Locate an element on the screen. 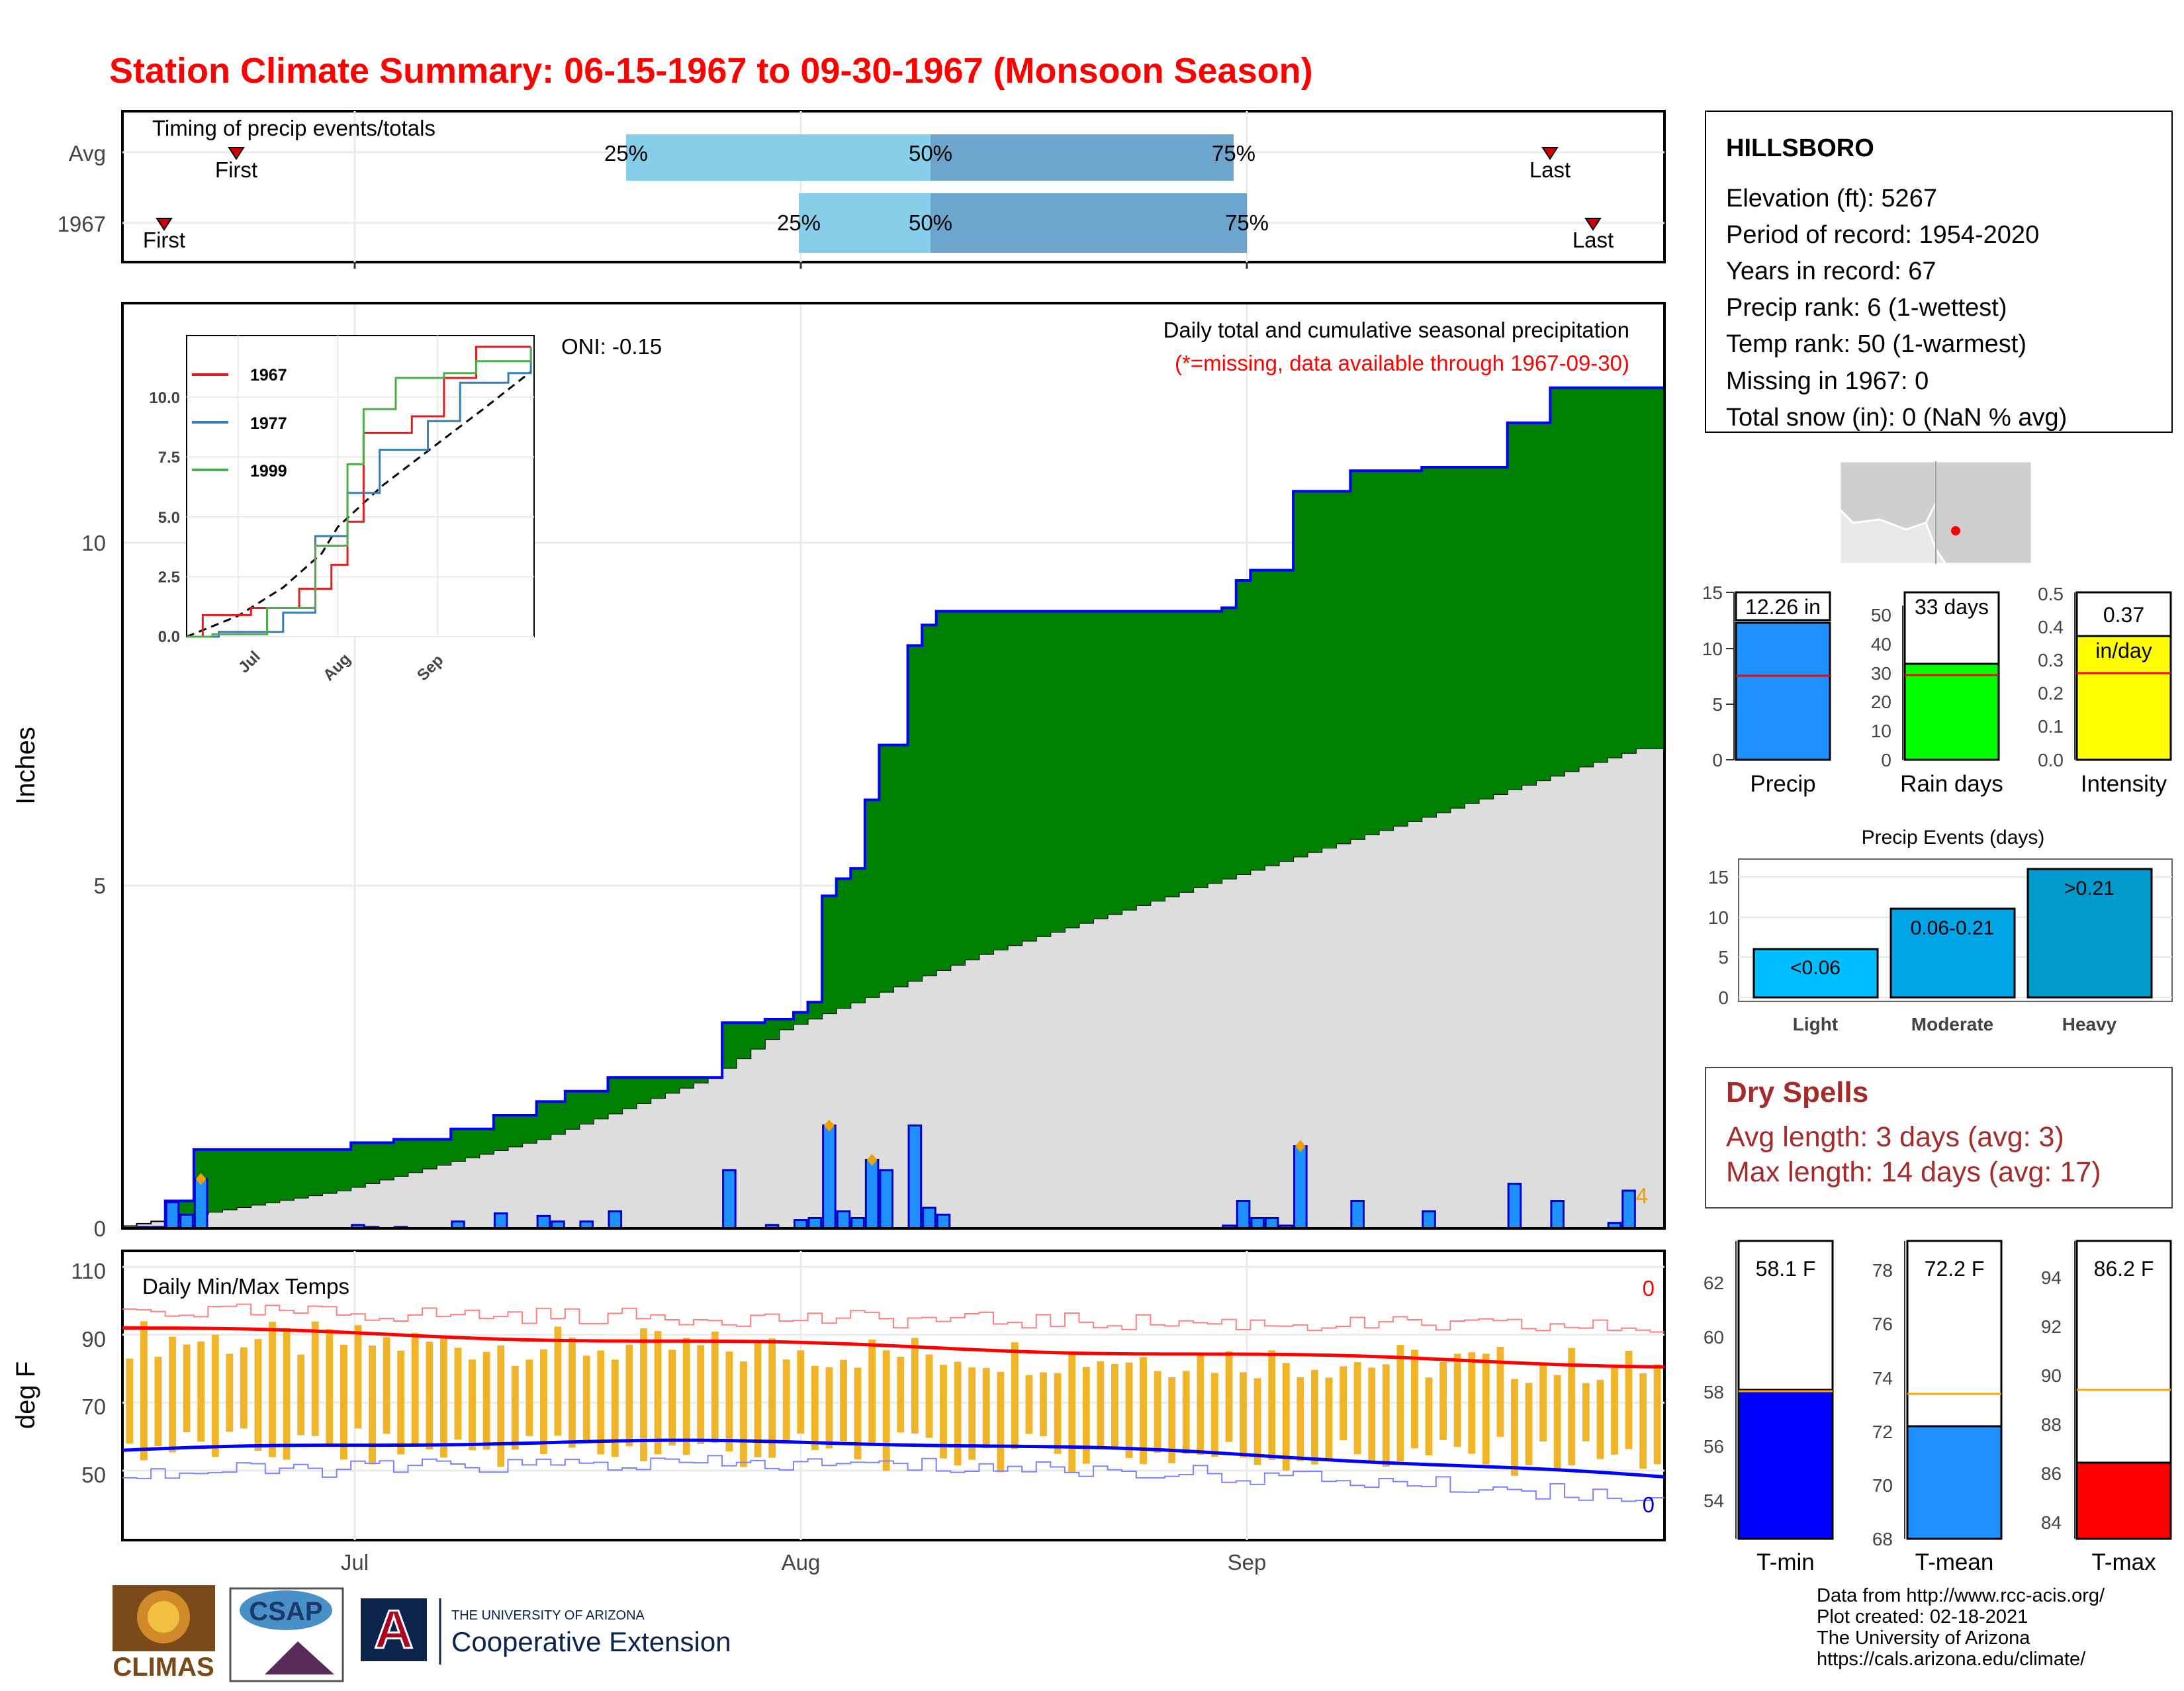  raindays-ytick-10: 10 is located at coordinates (1881, 731).